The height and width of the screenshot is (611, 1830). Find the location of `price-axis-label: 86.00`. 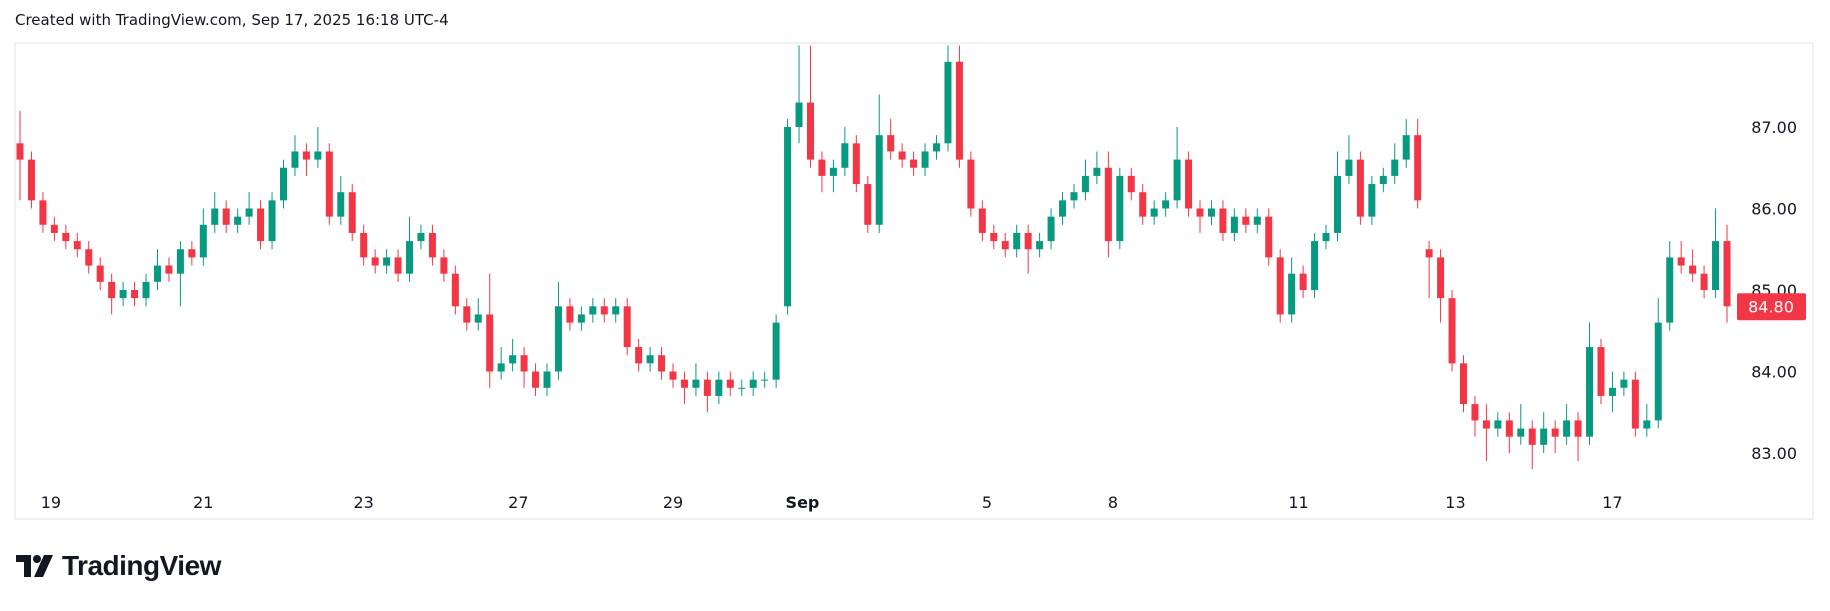

price-axis-label: 86.00 is located at coordinates (1774, 209).